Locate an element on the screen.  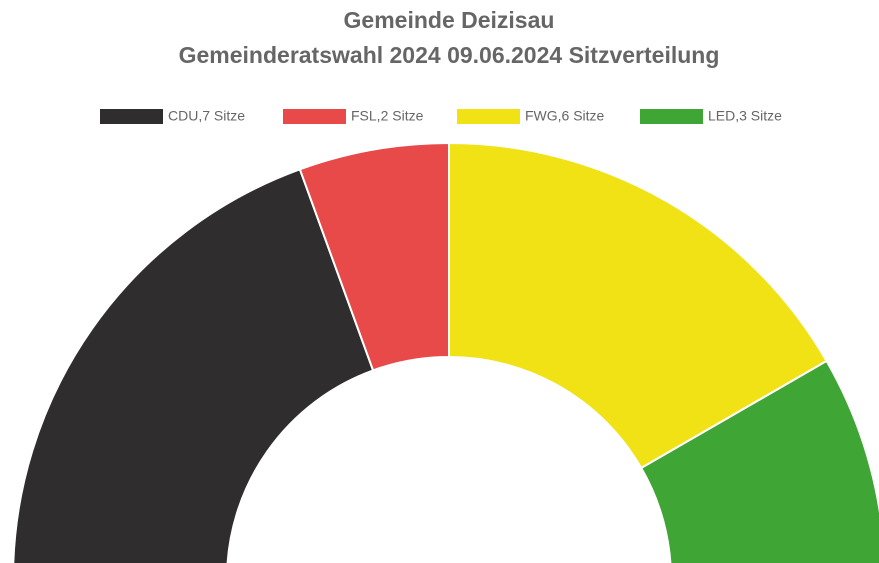
legend-label: FSL,2 Sitze is located at coordinates (387, 116).